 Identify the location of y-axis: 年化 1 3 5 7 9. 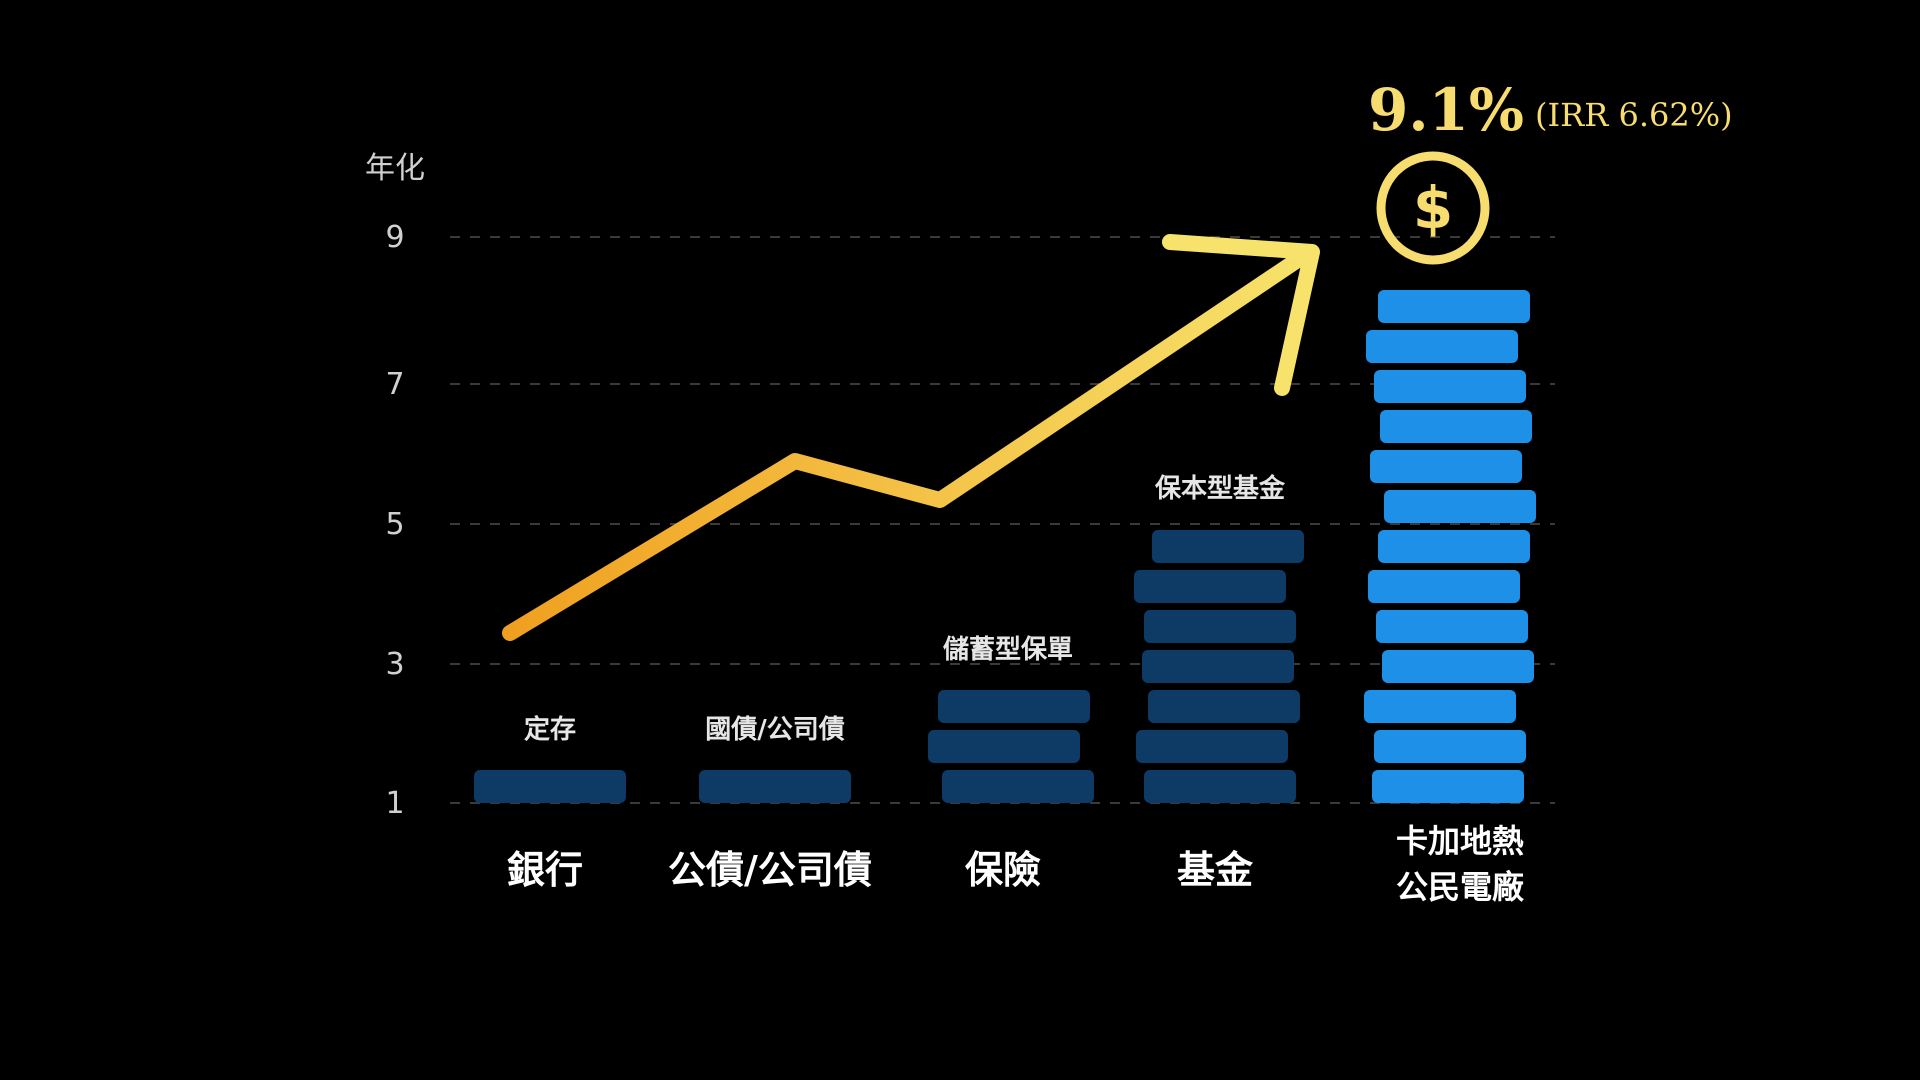
(395, 486).